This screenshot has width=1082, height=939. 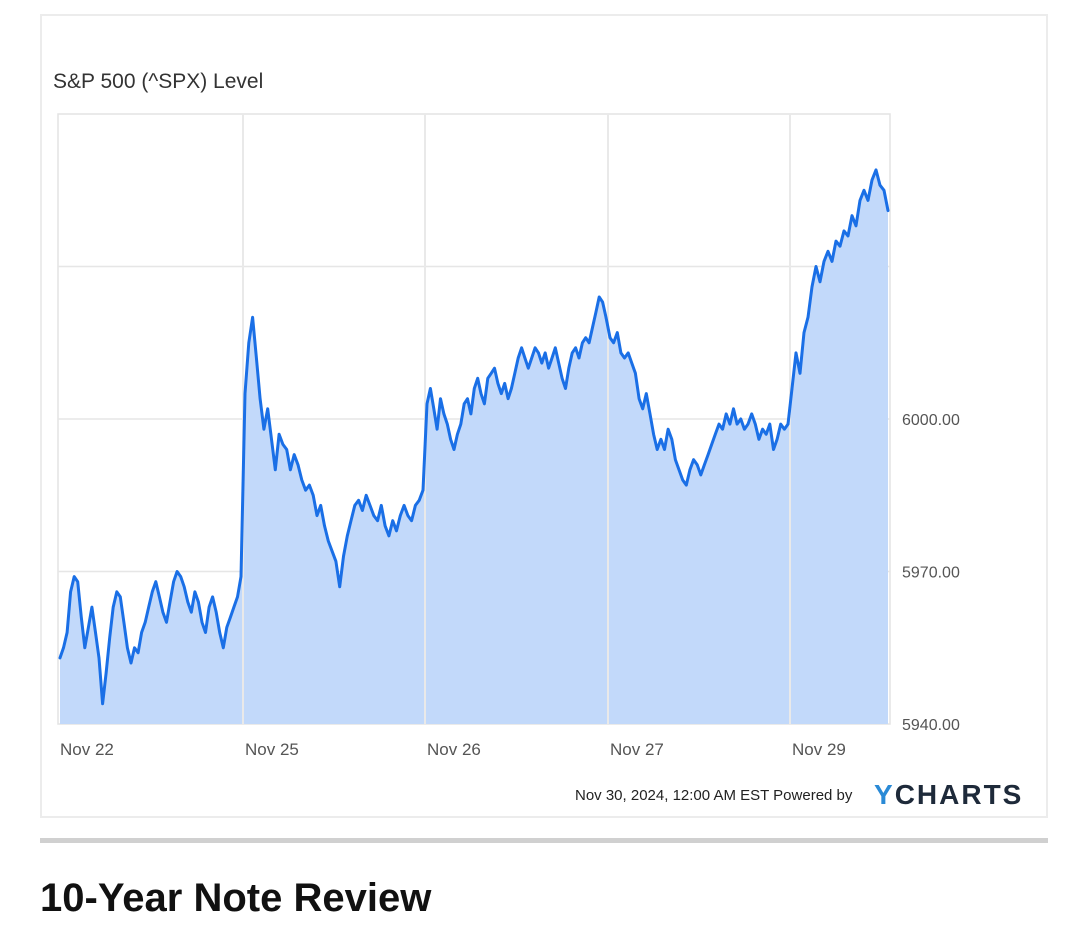 What do you see at coordinates (236, 898) in the screenshot?
I see `section-heading: 10-Year Note Review` at bounding box center [236, 898].